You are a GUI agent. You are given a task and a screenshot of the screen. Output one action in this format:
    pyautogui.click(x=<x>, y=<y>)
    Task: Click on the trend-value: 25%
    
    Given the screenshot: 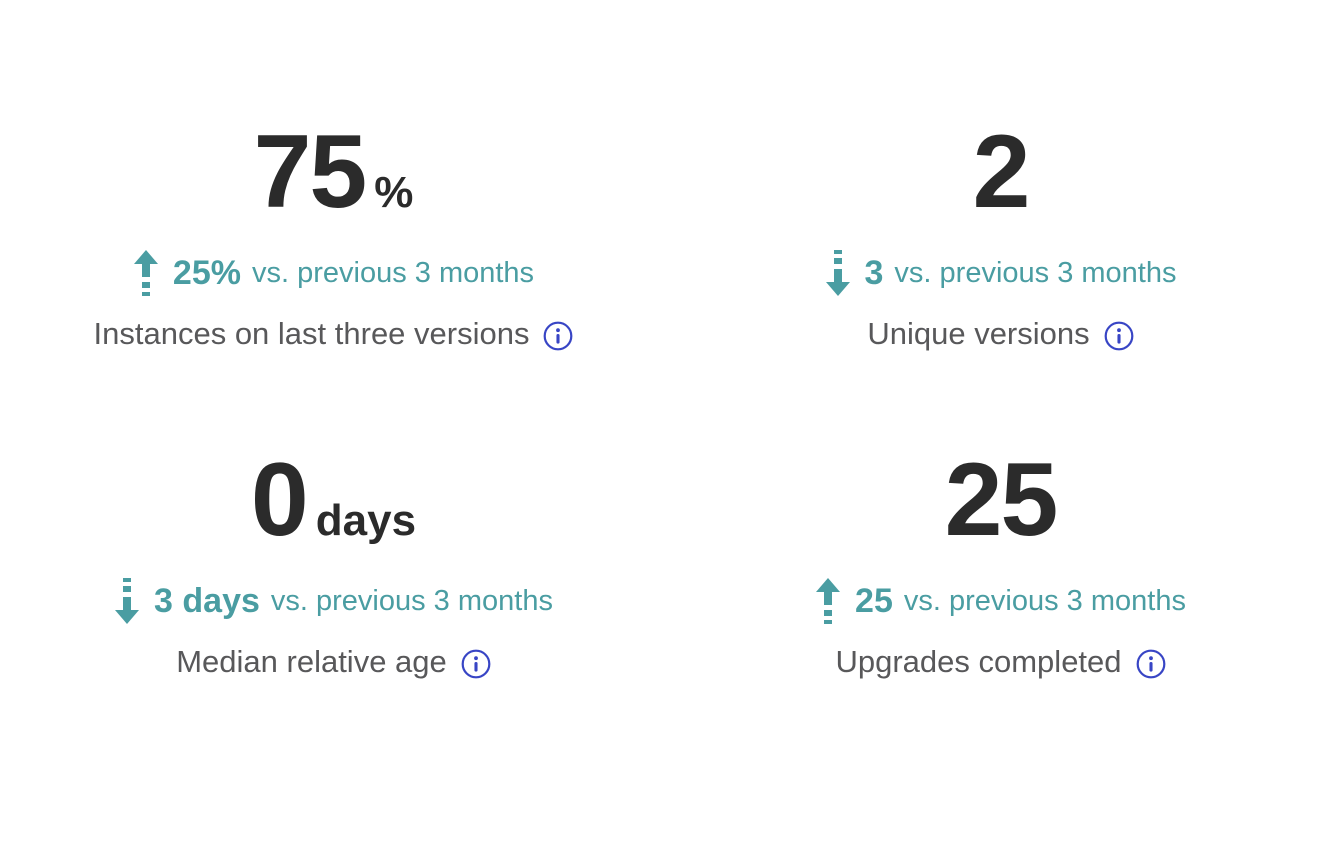 What is the action you would take?
    pyautogui.click(x=206, y=272)
    